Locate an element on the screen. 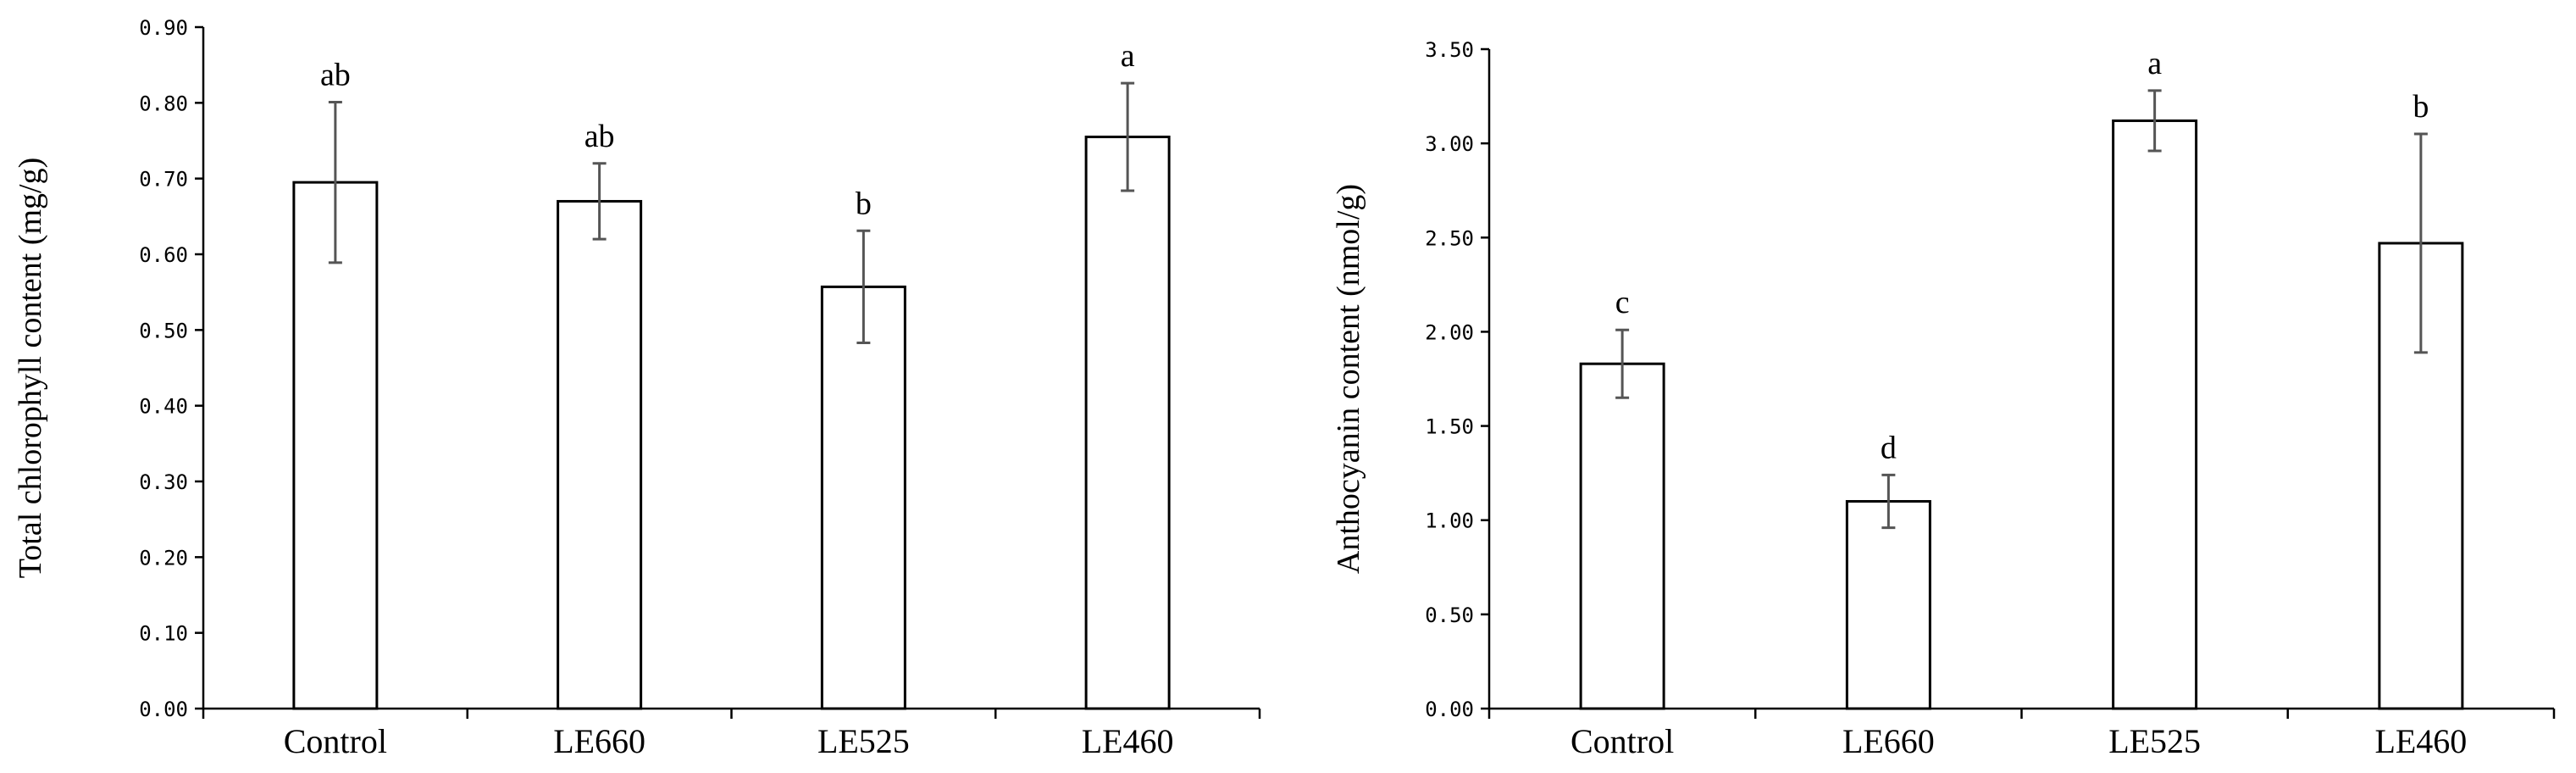 This screenshot has width=2576, height=773. y-axis-title: Total chlorophyll content (mg/g) is located at coordinates (30, 368).